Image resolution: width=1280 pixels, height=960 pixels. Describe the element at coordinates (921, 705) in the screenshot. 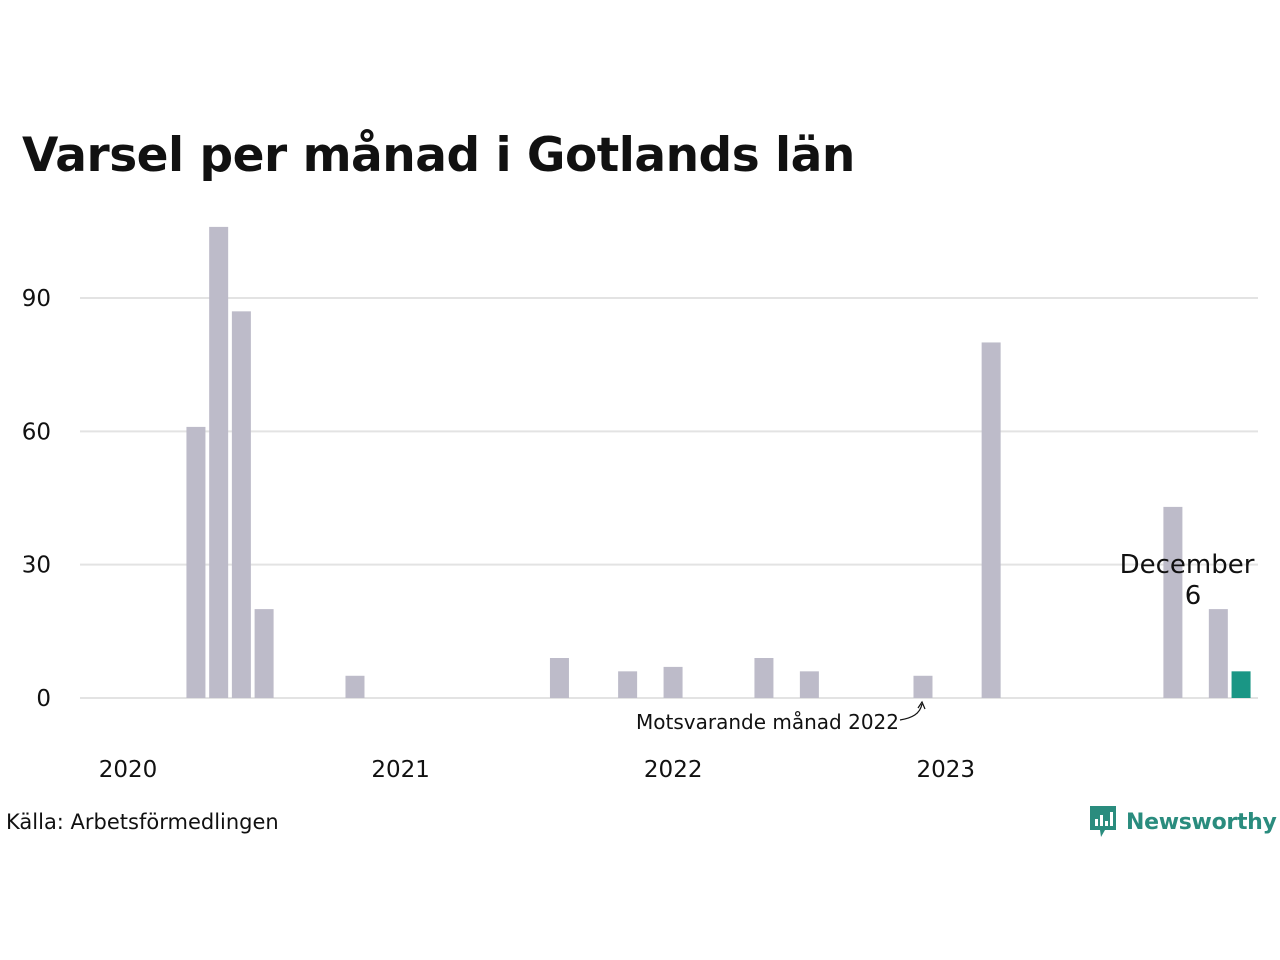

I see `comparison-arrow-head` at that location.